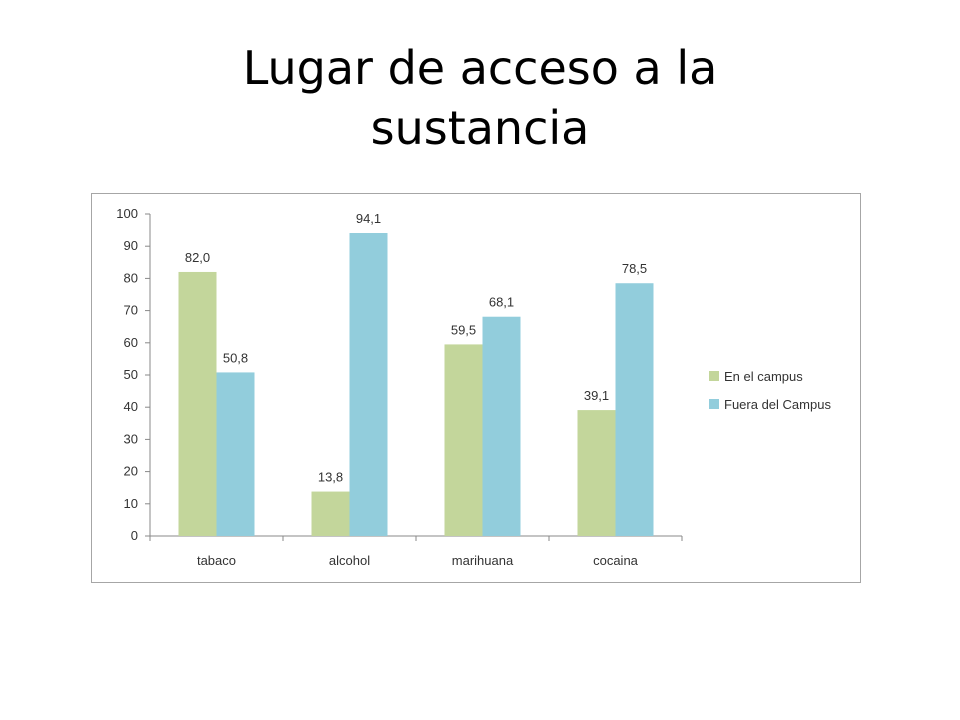  I want to click on y-tick-label: 70, so click(131, 310).